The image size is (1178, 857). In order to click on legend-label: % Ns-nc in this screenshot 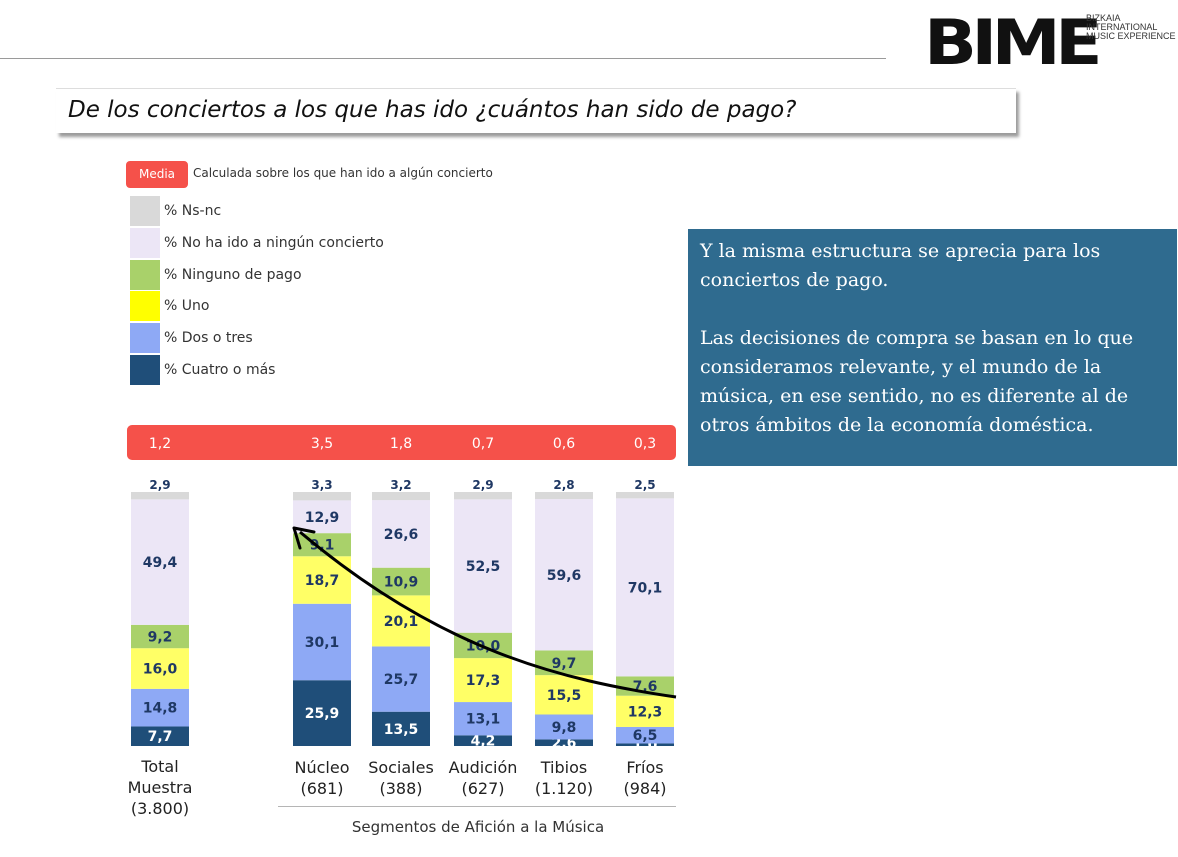, I will do `click(193, 211)`.